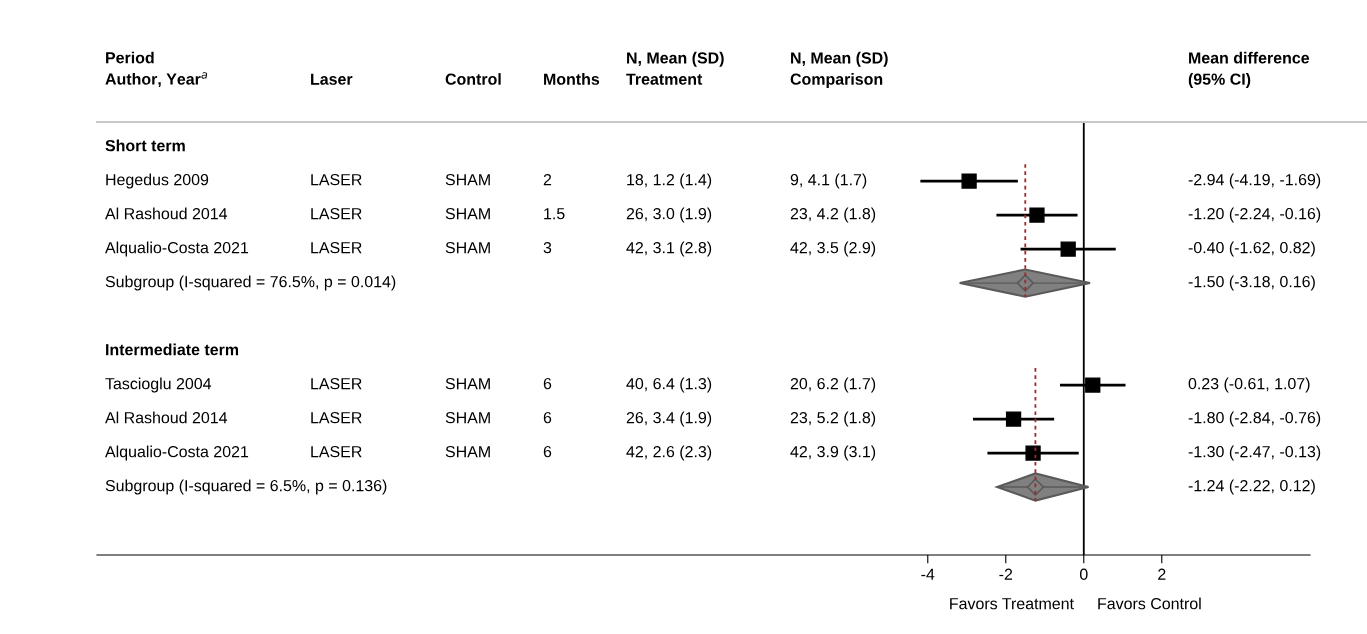 This screenshot has width=1367, height=634. I want to click on text: Mean difference (95% CI), so click(1249, 69).